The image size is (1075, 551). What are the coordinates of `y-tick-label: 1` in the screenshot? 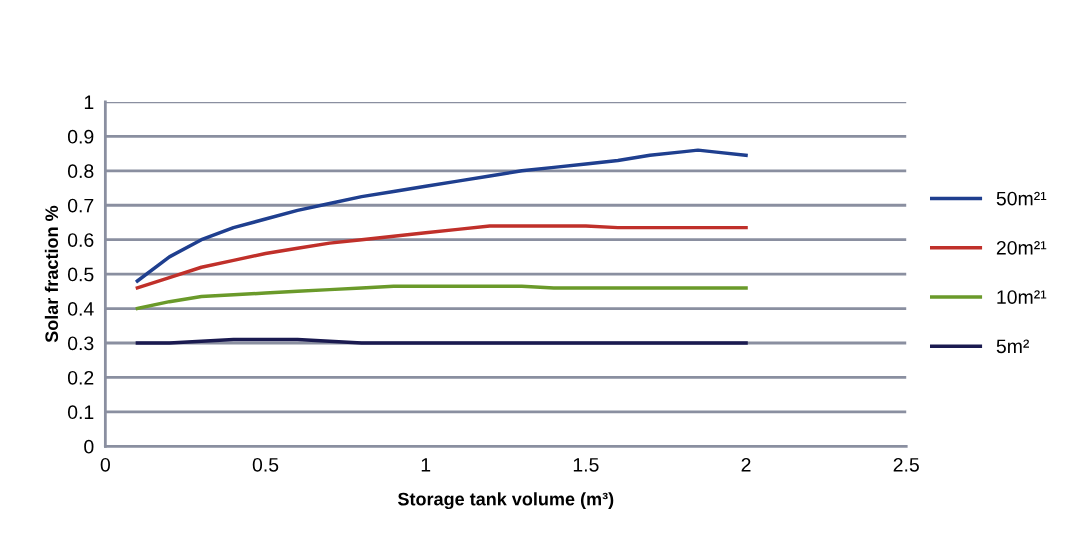 It's located at (89, 102).